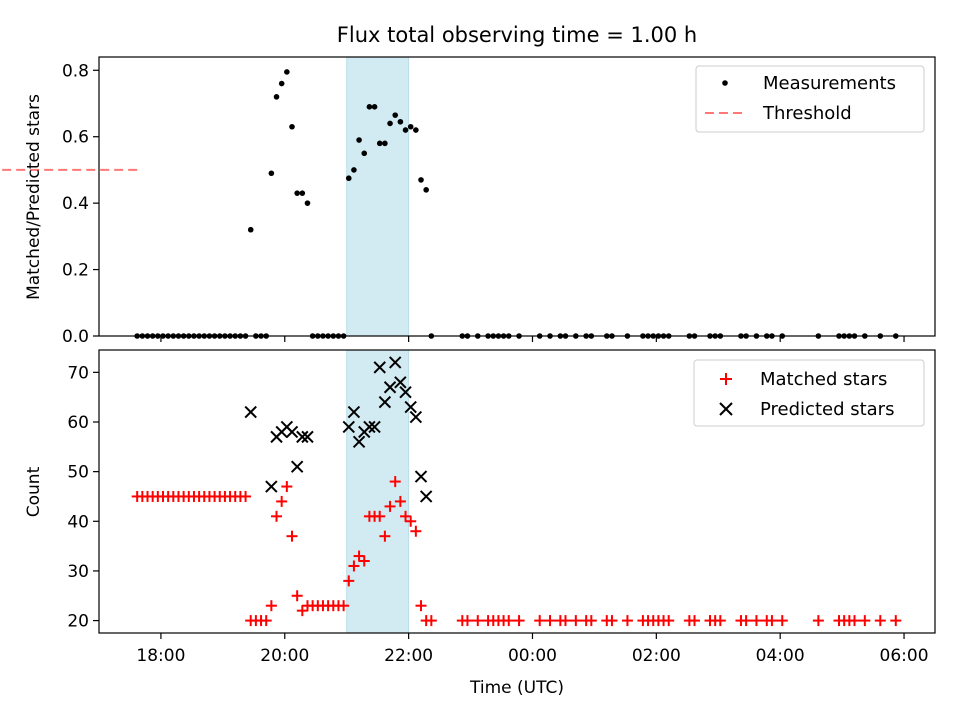 This screenshot has height=724, width=960. I want to click on bottom-ytick-label: 50, so click(78, 473).